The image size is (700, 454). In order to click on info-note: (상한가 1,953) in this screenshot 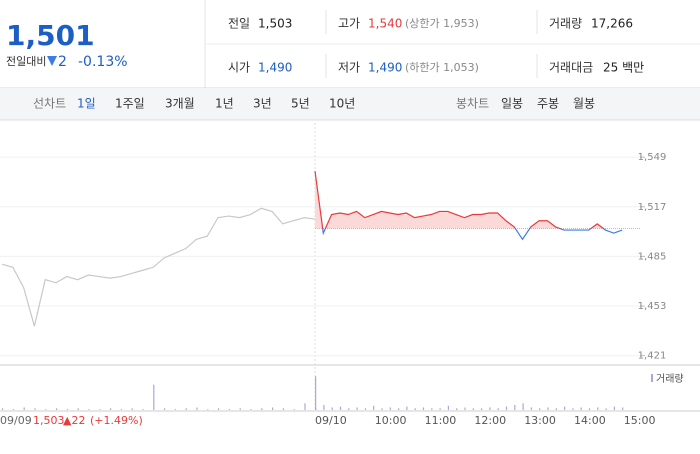, I will do `click(442, 23)`.